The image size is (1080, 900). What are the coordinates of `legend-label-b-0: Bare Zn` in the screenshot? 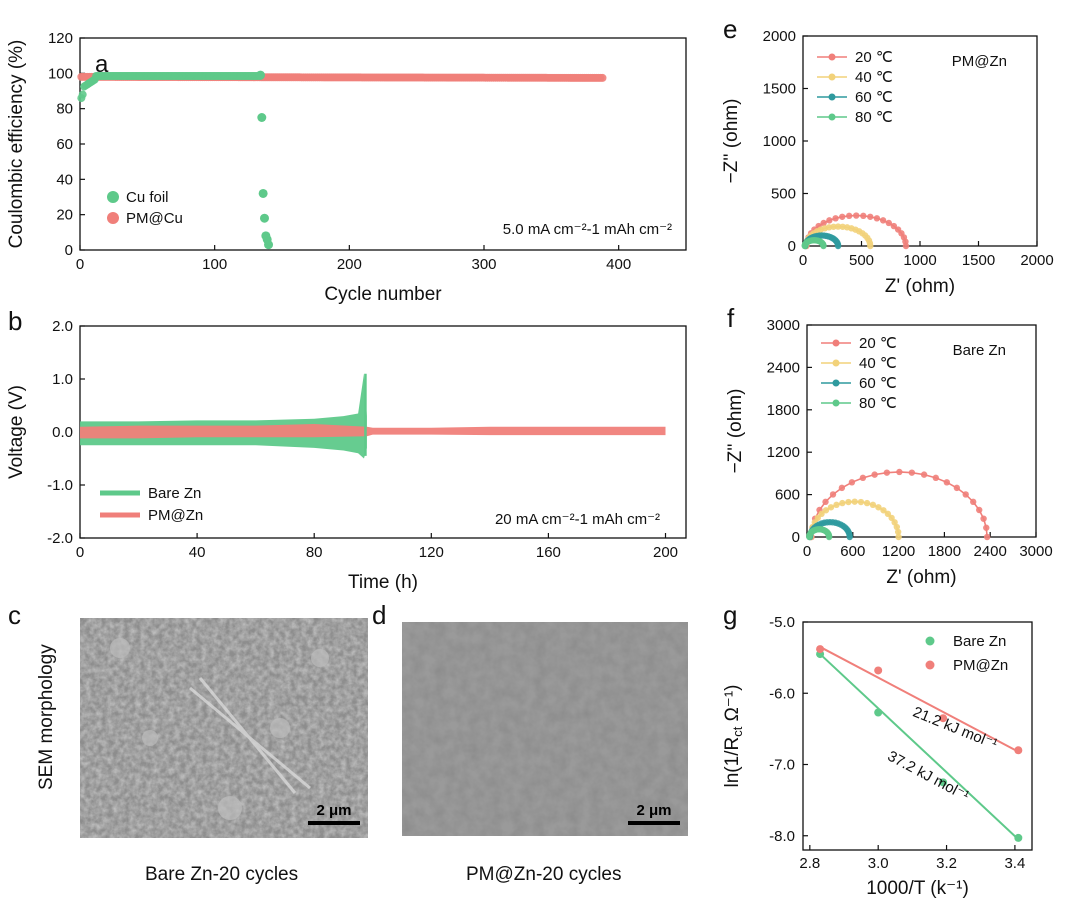 It's located at (174, 493).